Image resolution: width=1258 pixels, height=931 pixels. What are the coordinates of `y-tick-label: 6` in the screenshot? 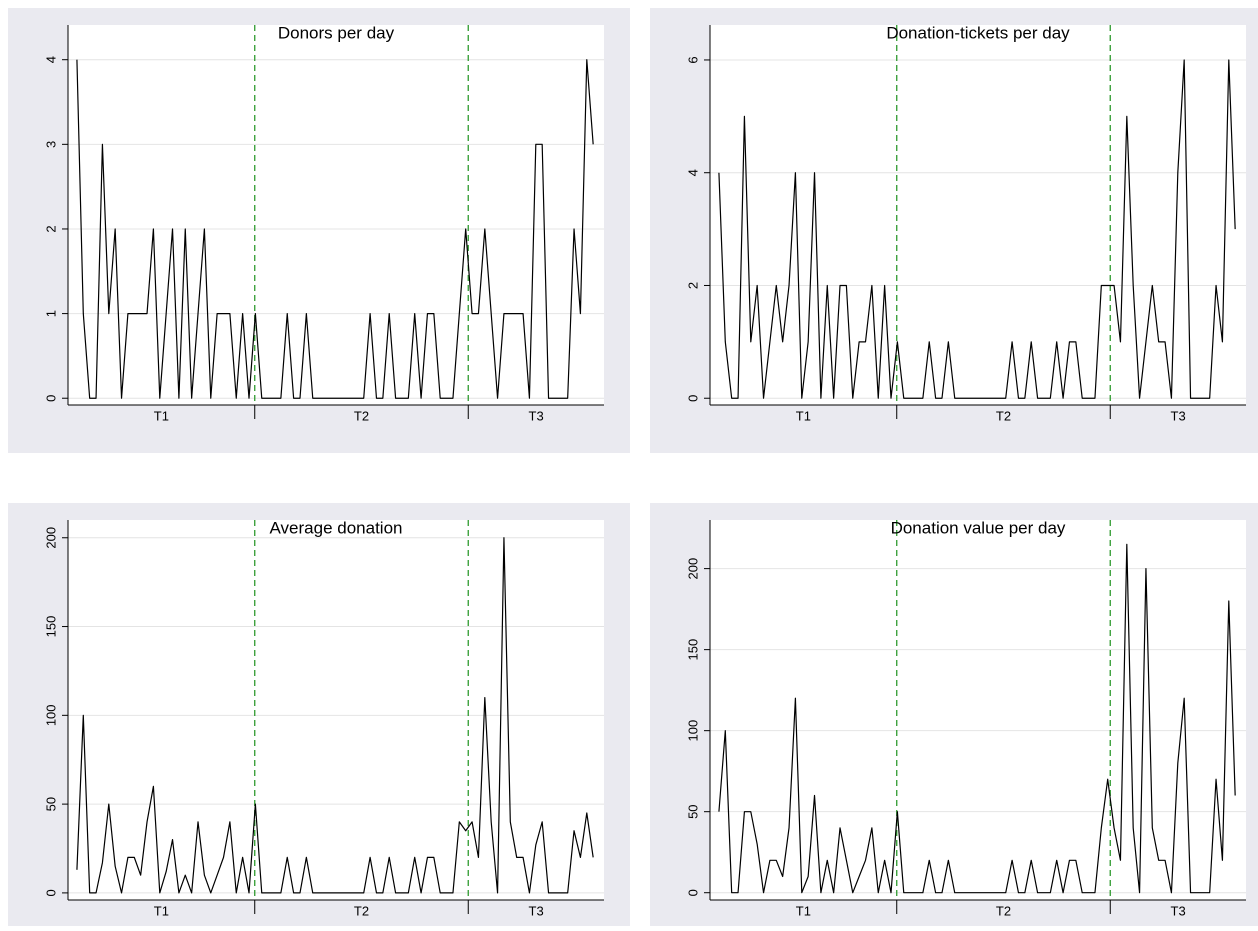 It's located at (692, 59).